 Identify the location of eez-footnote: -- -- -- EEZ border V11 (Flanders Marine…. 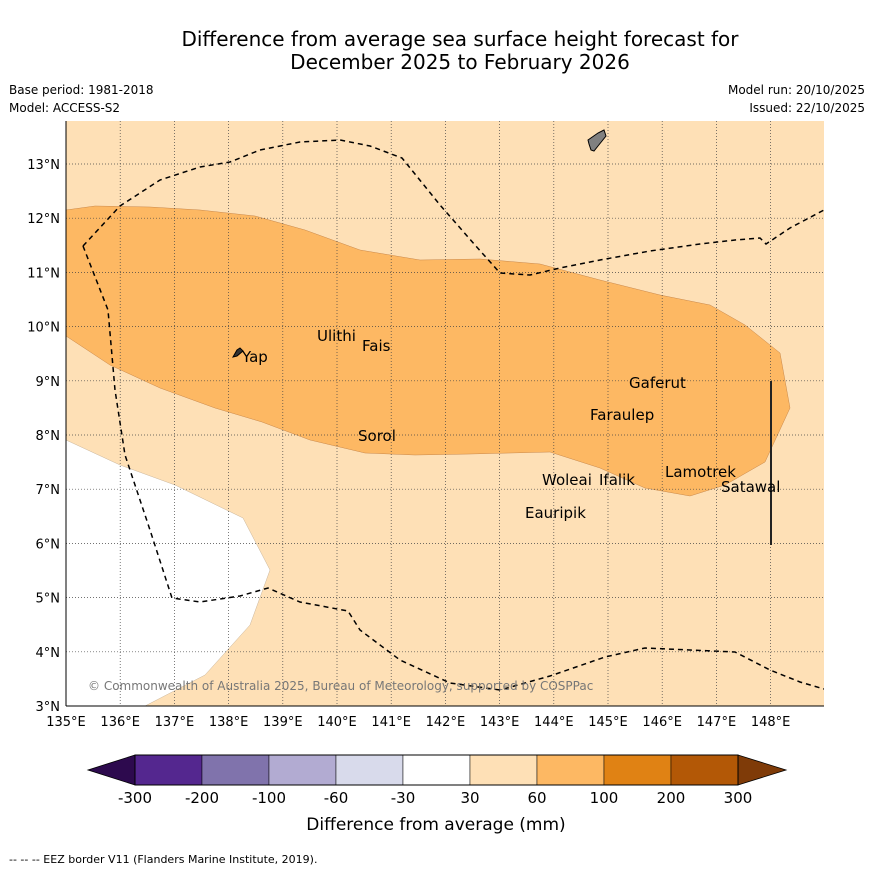
(163, 859).